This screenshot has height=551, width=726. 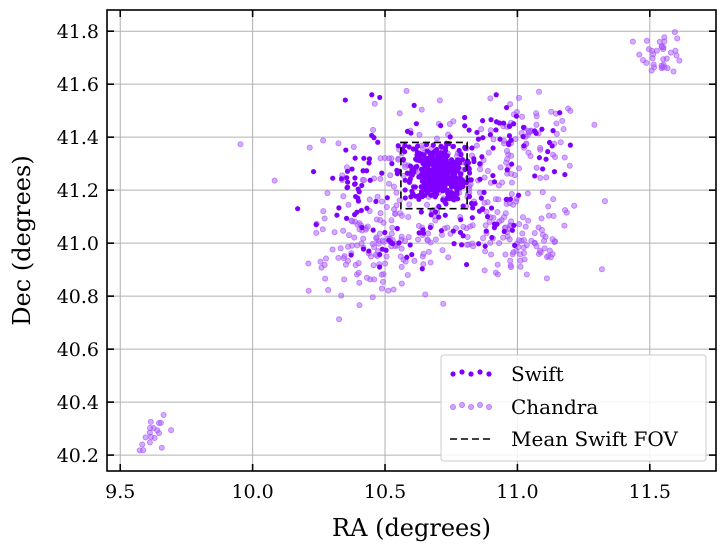 What do you see at coordinates (537, 374) in the screenshot?
I see `legend-swift-label: Swift` at bounding box center [537, 374].